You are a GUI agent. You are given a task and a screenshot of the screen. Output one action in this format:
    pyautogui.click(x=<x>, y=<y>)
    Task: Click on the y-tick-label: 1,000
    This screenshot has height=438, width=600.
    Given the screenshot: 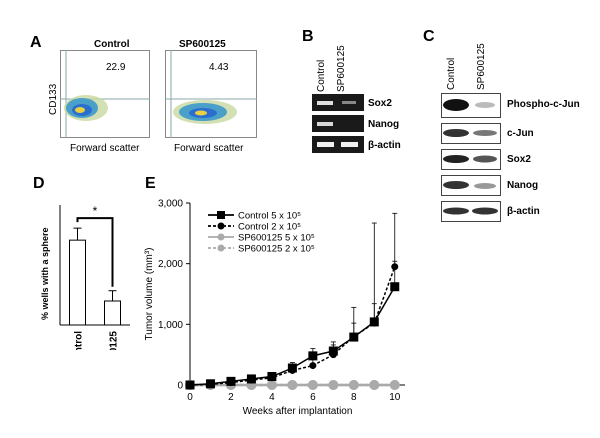 What is the action you would take?
    pyautogui.click(x=170, y=325)
    